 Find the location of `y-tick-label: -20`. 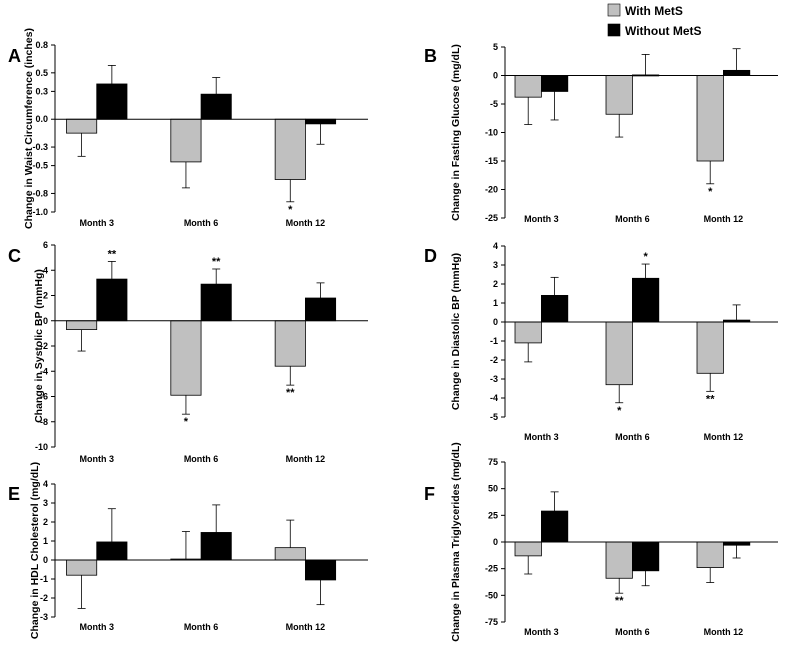

y-tick-label: -20 is located at coordinates (491, 190).